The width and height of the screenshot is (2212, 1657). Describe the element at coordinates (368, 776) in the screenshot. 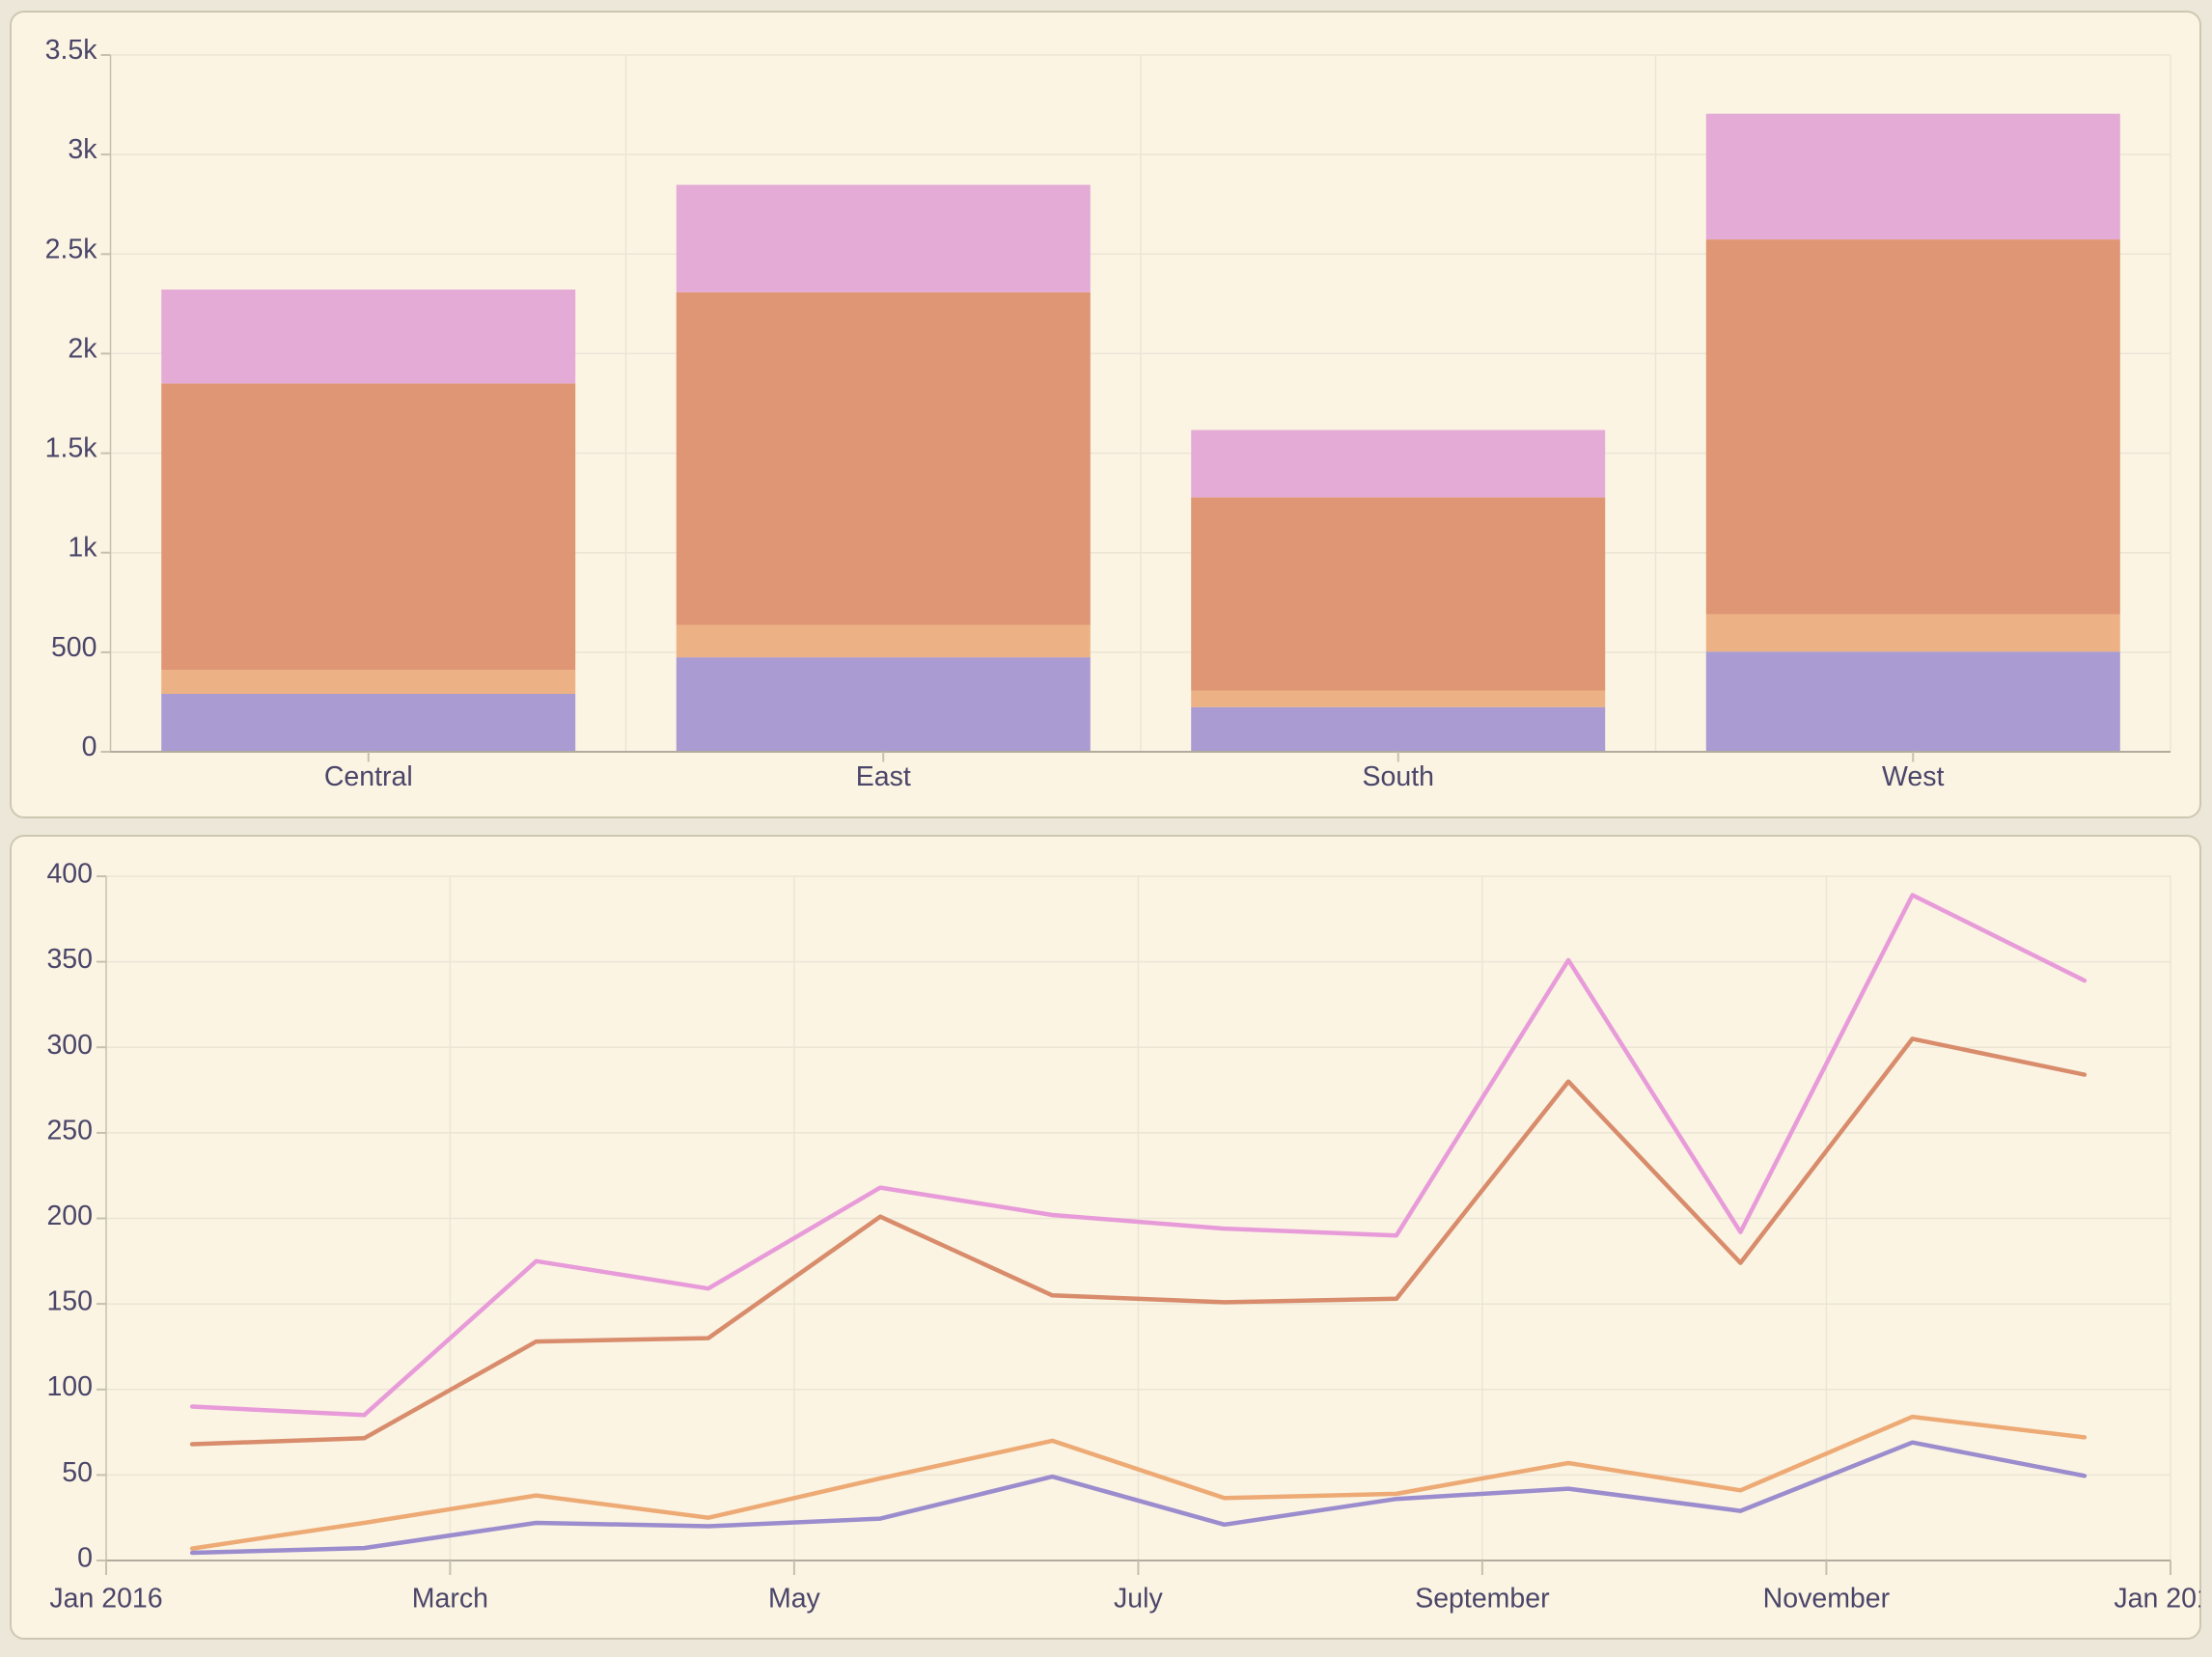

I see `svg-text: Central` at that location.